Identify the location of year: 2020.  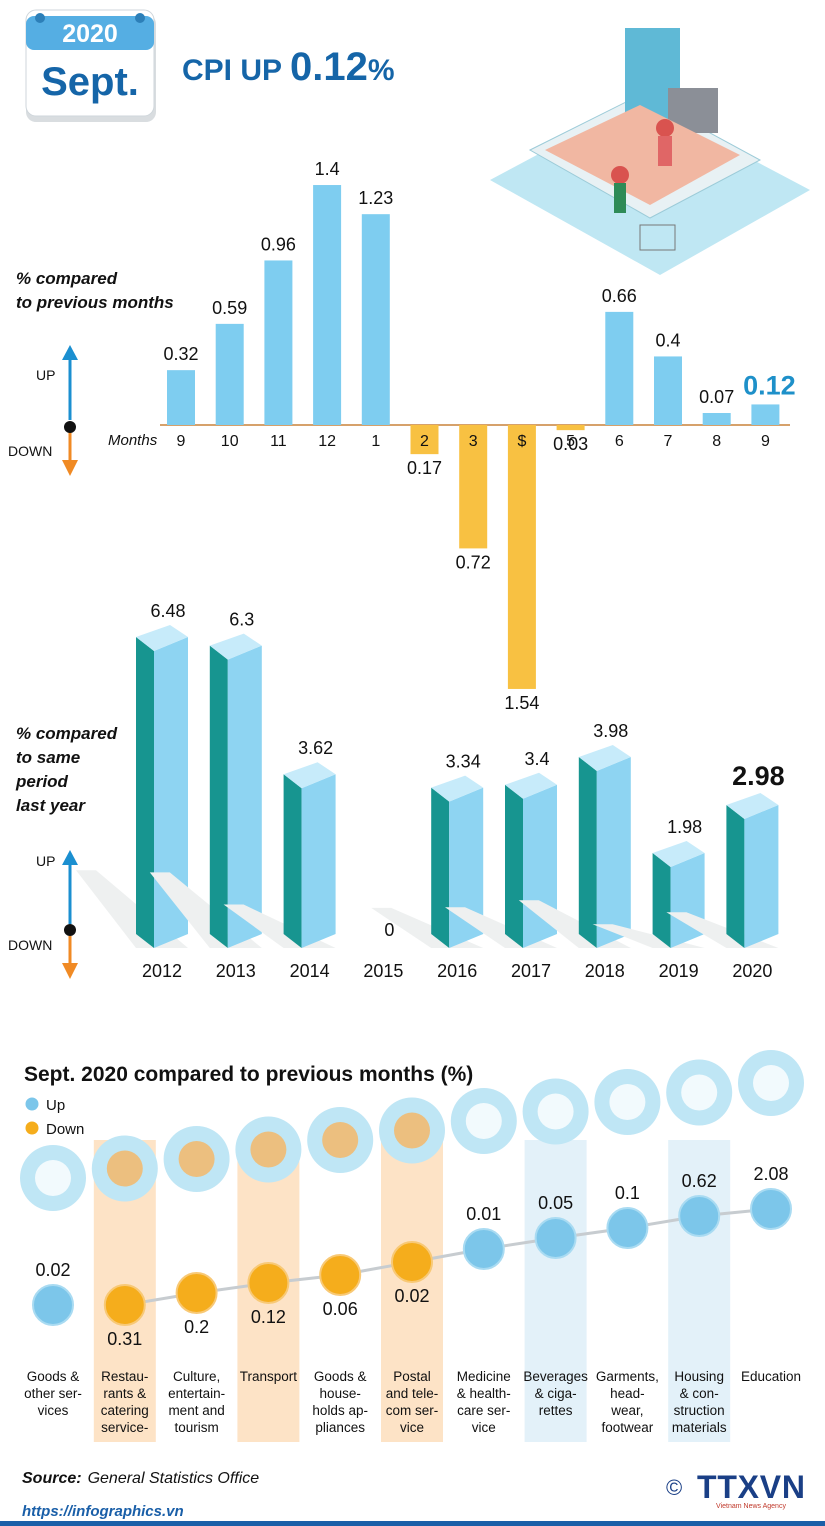
(90, 34).